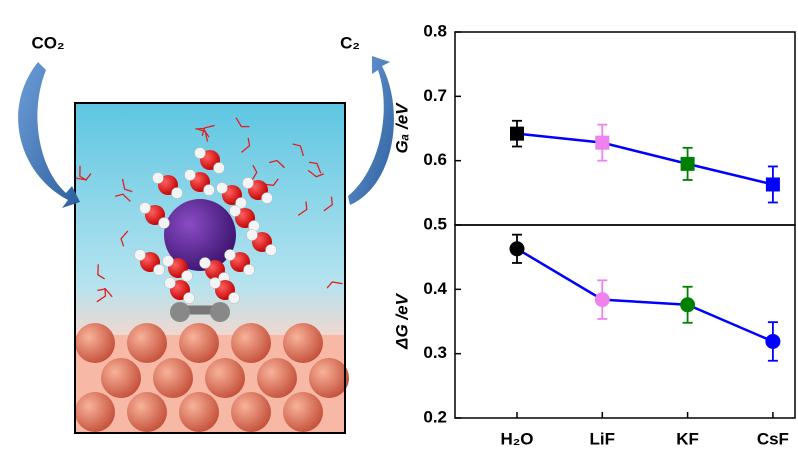 The width and height of the screenshot is (798, 461). Describe the element at coordinates (200, 235) in the screenshot. I see `ion` at that location.